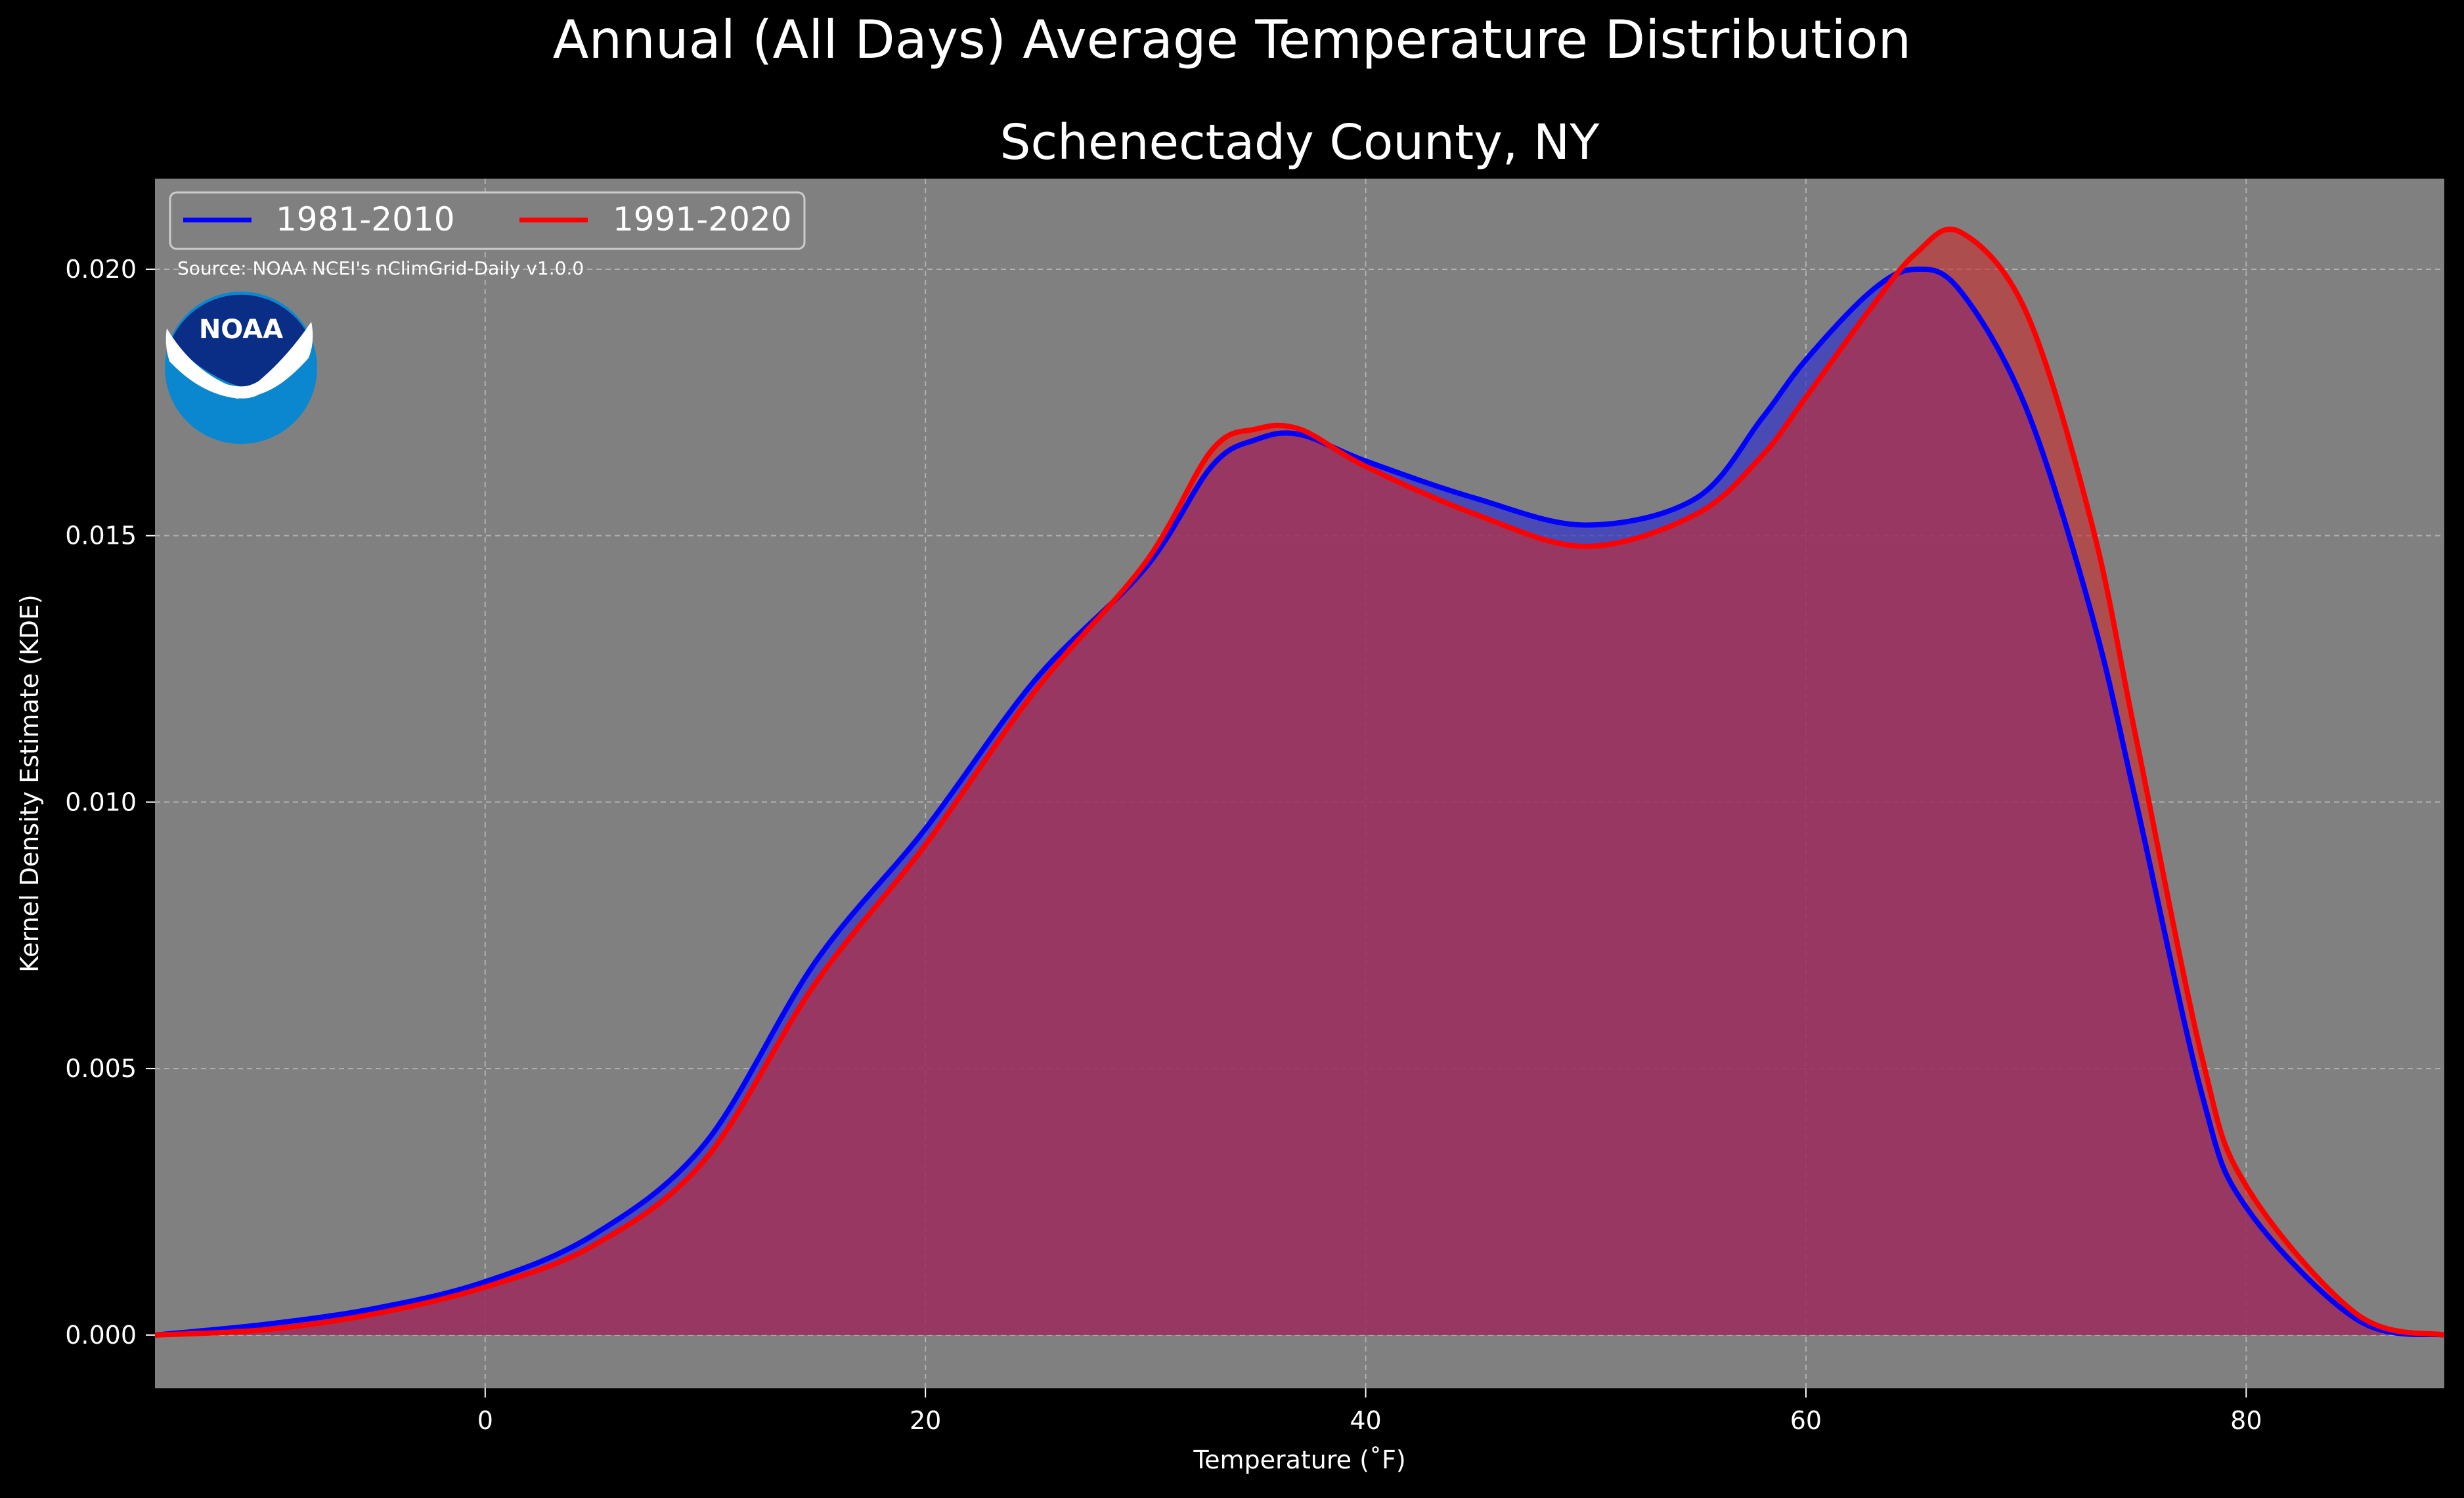 This screenshot has height=1498, width=2464. I want to click on legend-label-1991-2020: 1991-2020, so click(702, 219).